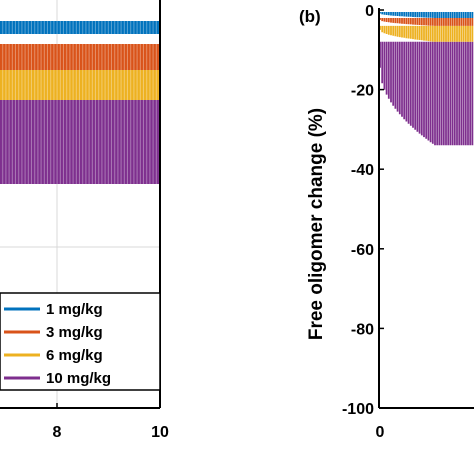 The width and height of the screenshot is (474, 474). I want to click on panel-b-x-ticks: 0, so click(380, 432).